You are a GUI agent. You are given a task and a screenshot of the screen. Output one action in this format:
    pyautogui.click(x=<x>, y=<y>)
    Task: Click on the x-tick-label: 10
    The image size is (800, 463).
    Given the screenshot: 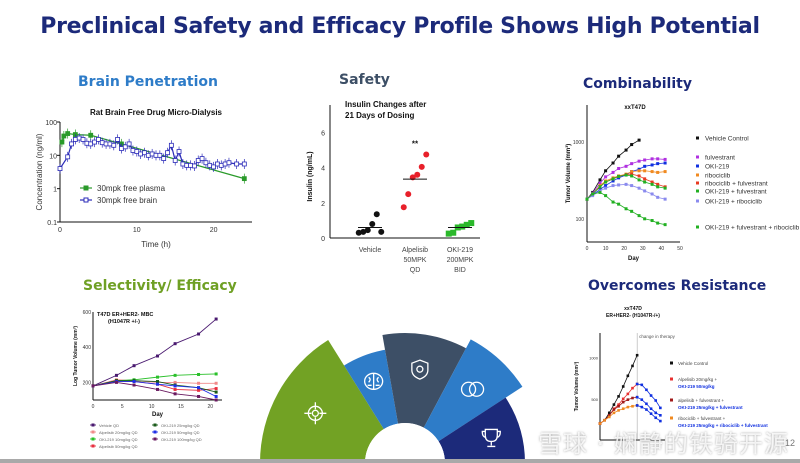 What is the action you would take?
    pyautogui.click(x=606, y=249)
    